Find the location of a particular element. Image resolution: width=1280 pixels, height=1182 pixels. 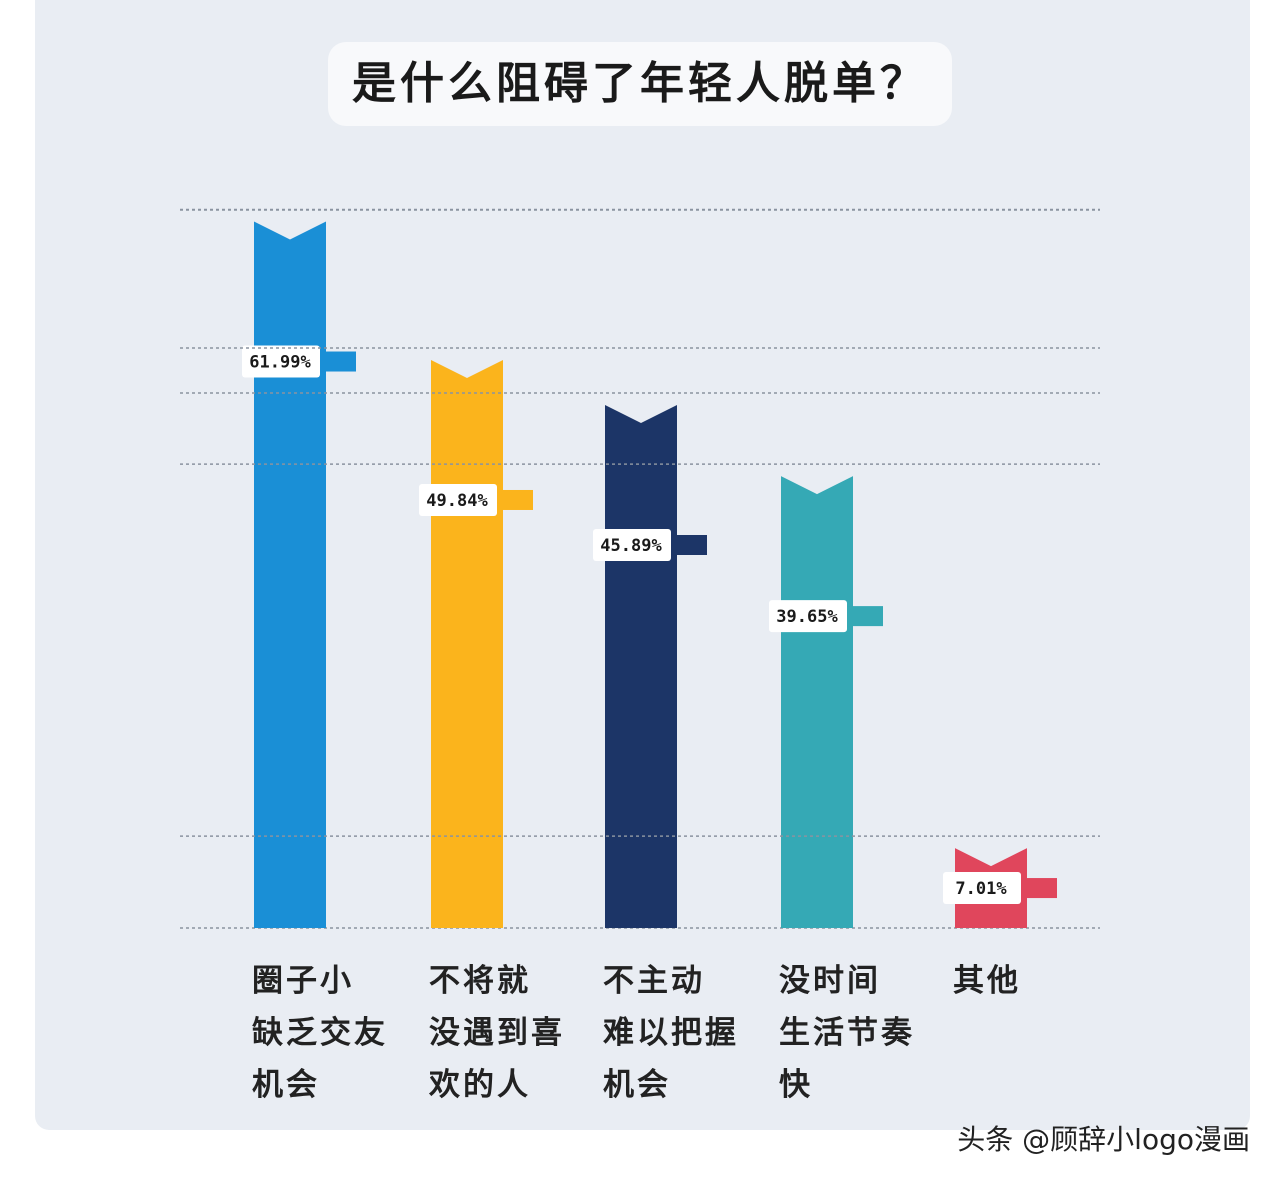

value-label: 61.99% is located at coordinates (280, 363).